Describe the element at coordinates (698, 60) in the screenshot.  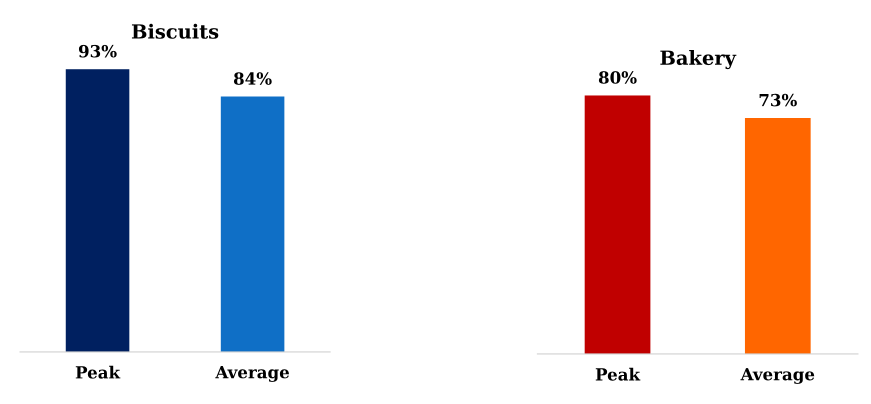
I see `chart-title: Bakery` at that location.